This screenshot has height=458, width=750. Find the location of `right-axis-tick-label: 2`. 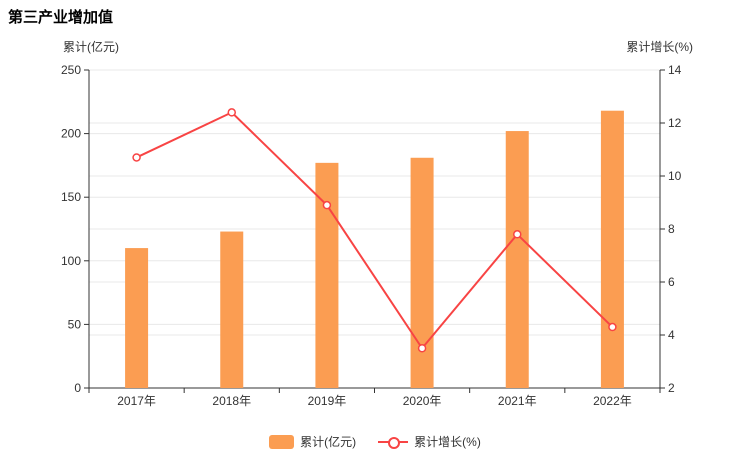

right-axis-tick-label: 2 is located at coordinates (671, 388).